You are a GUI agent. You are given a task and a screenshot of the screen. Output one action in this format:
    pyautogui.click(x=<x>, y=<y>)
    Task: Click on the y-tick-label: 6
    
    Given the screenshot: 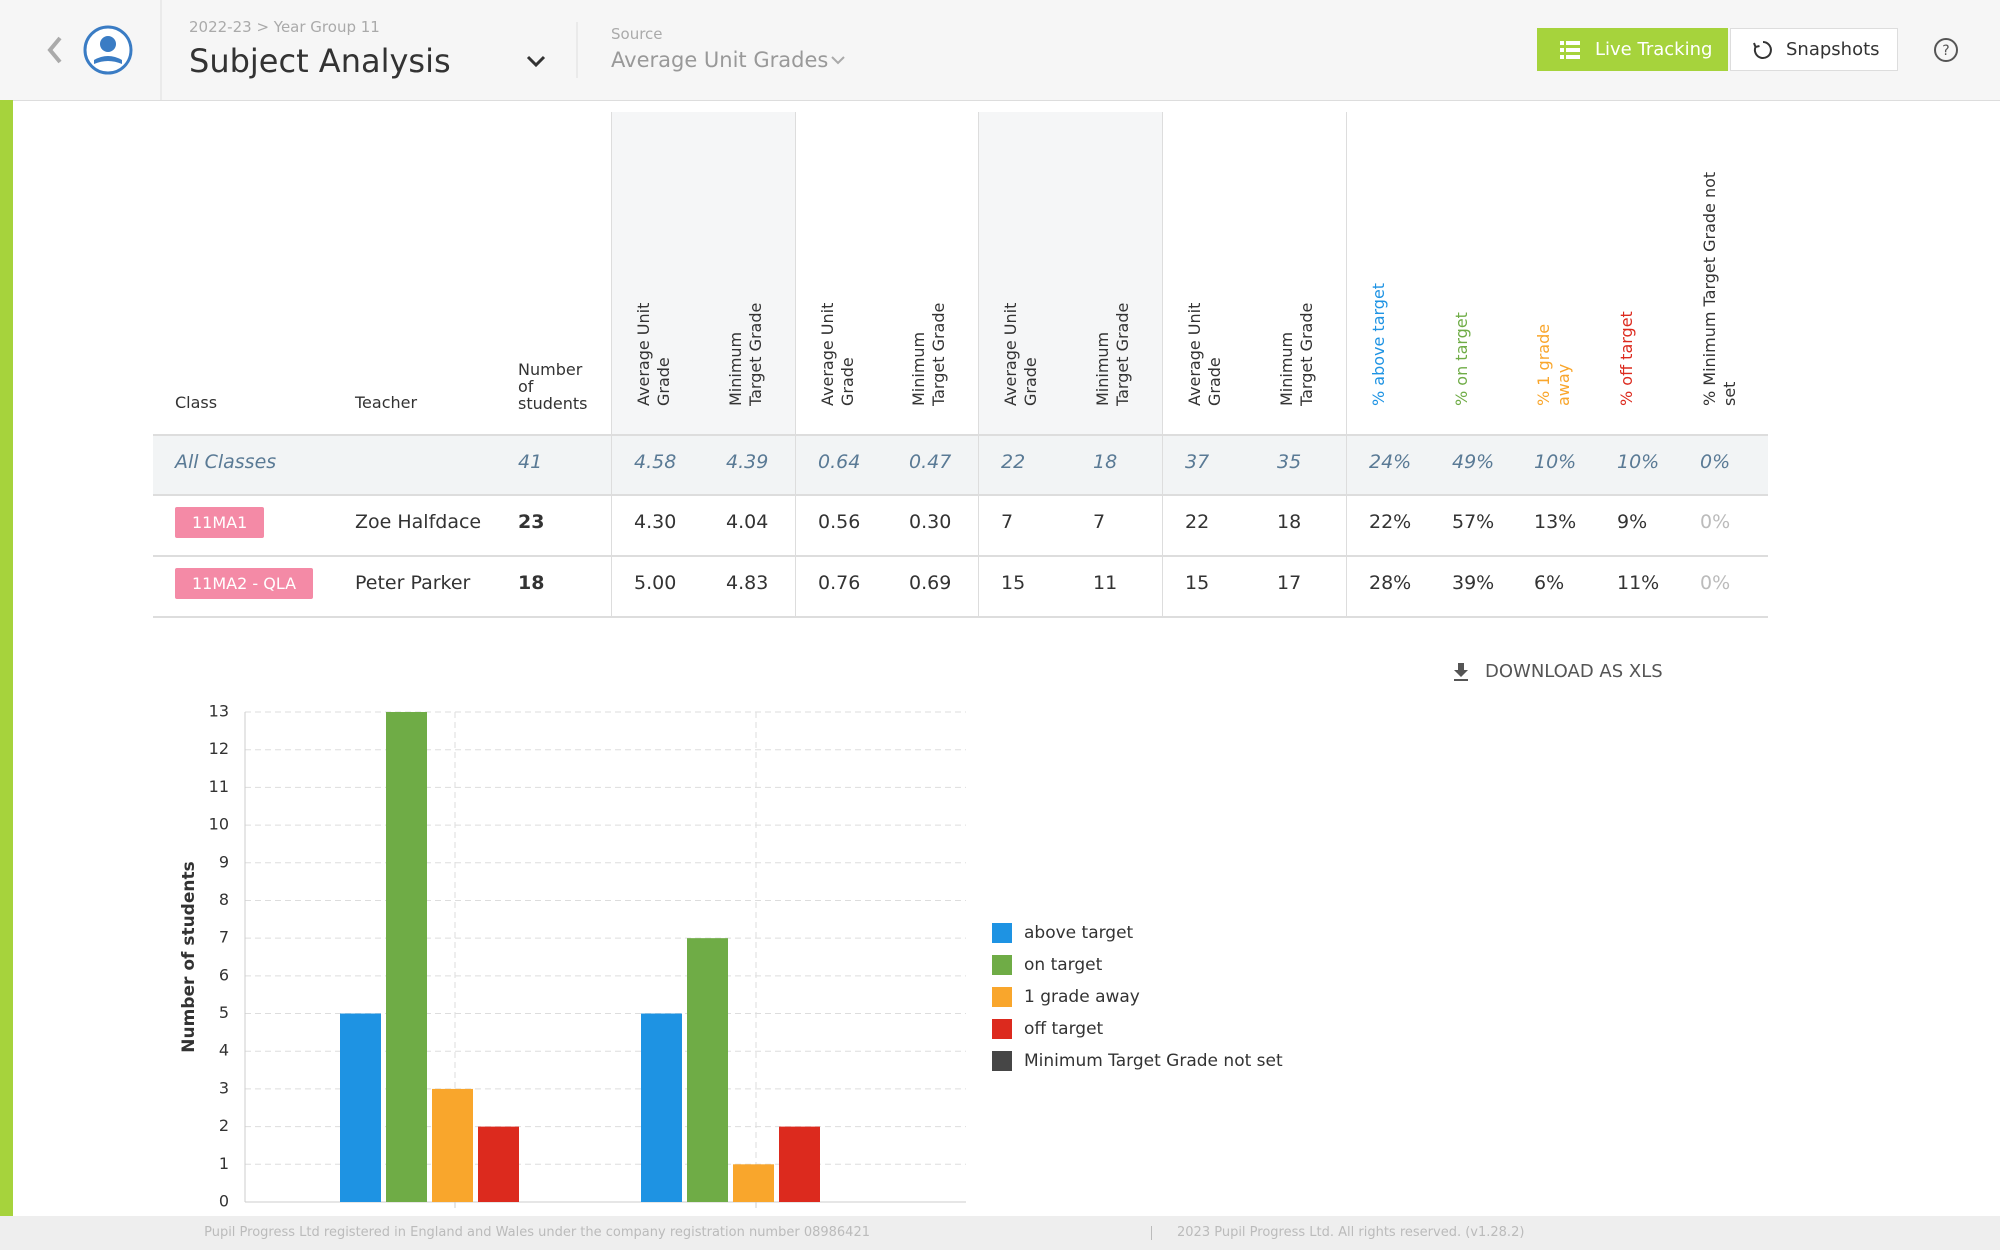 What is the action you would take?
    pyautogui.click(x=224, y=974)
    